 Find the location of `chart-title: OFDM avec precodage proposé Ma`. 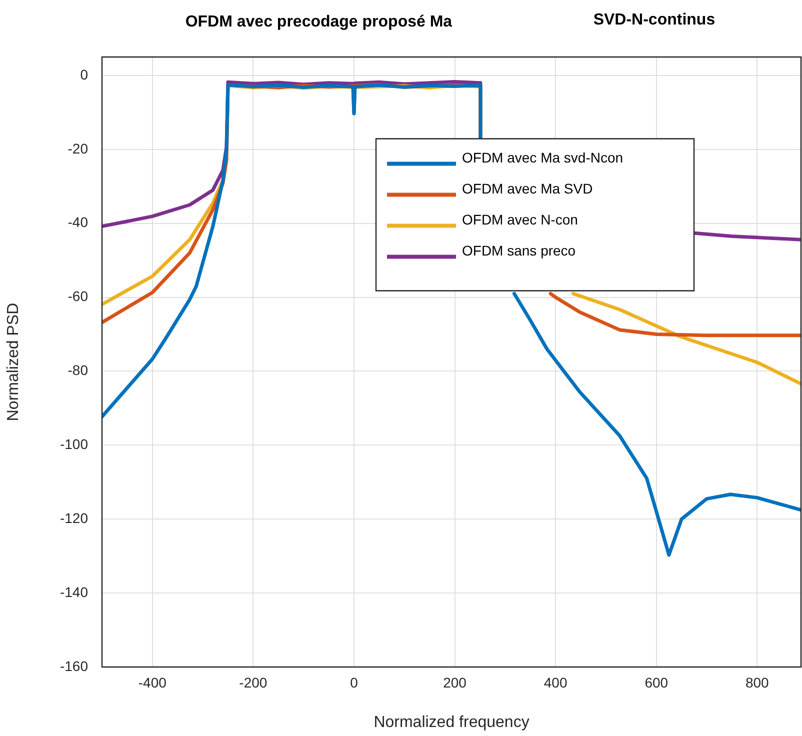

chart-title: OFDM avec precodage proposé Ma is located at coordinates (318, 21).